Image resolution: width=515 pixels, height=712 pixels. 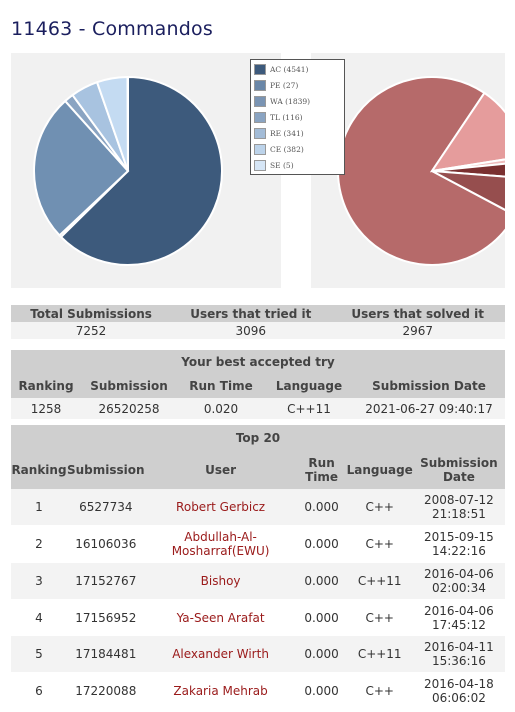 What do you see at coordinates (129, 386) in the screenshot?
I see `best-submission-header: Submission` at bounding box center [129, 386].